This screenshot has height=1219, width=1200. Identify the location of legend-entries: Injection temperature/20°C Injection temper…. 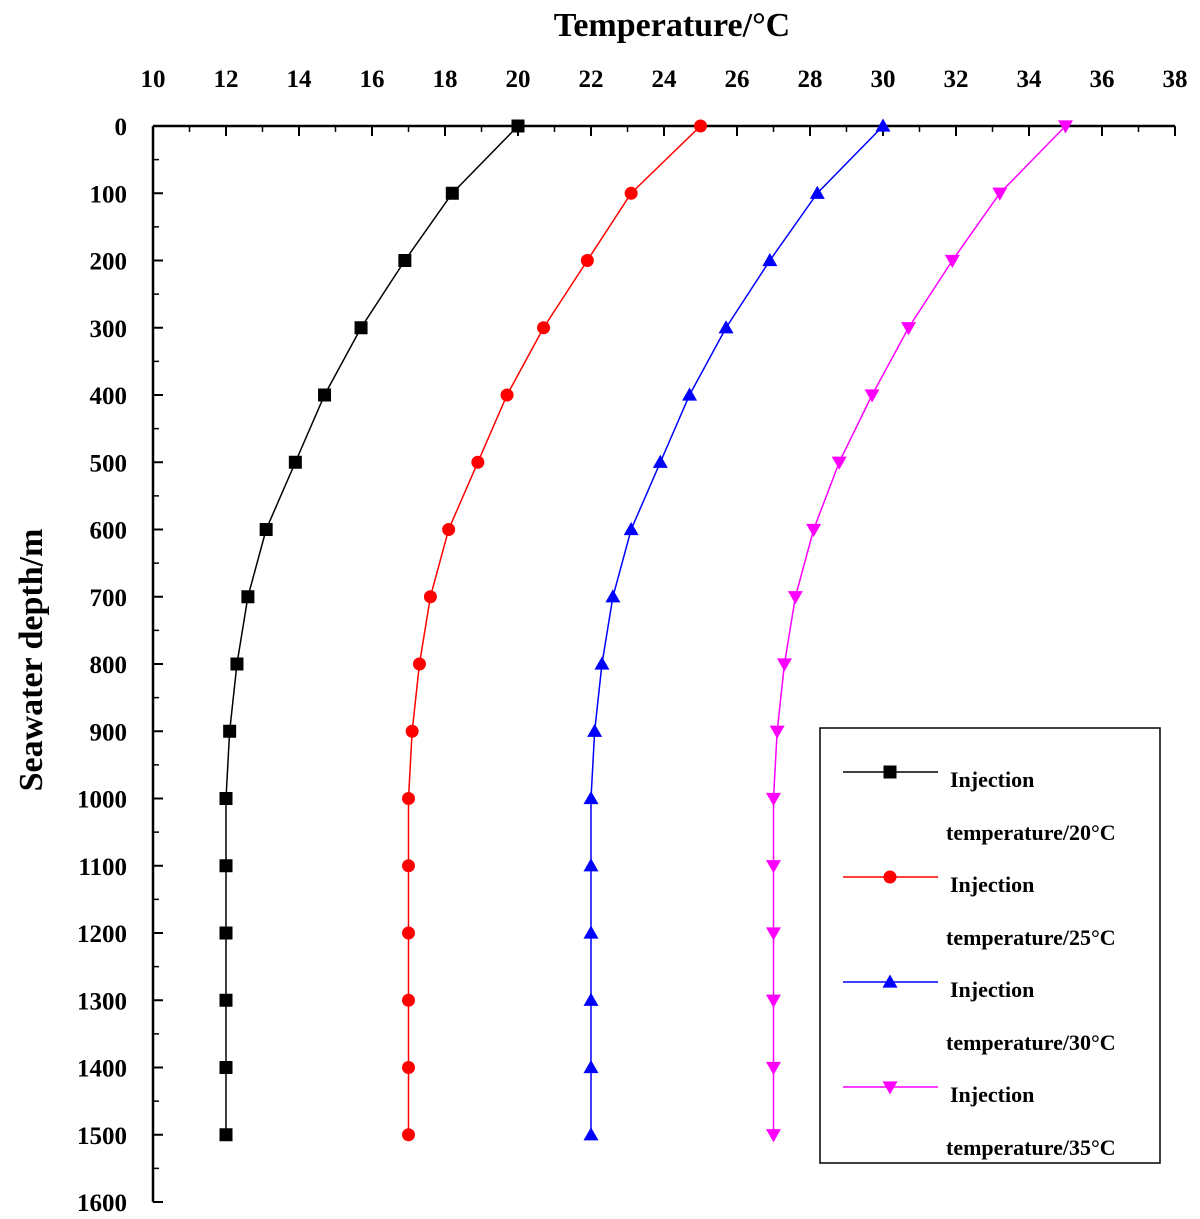
(979, 962).